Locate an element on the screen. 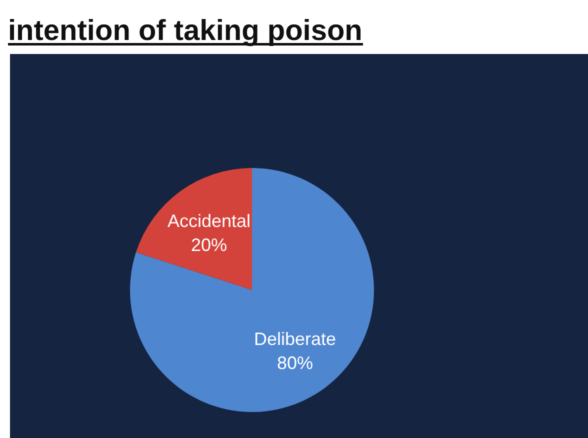 The image size is (588, 438). slice-label: Deliberate is located at coordinates (295, 339).